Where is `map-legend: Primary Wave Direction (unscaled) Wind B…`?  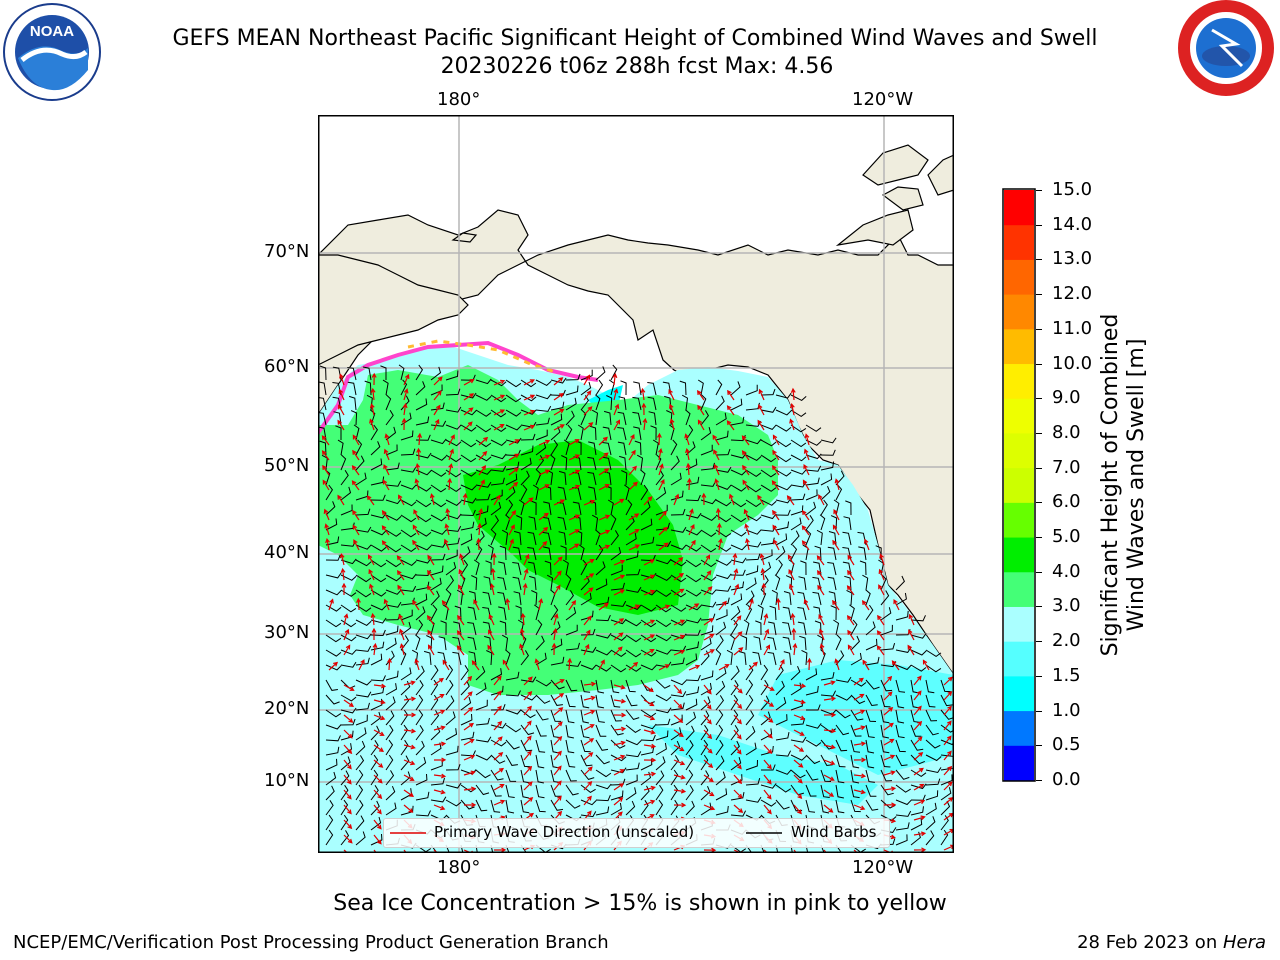
map-legend: Primary Wave Direction (unscaled) Wind B… is located at coordinates (636, 833).